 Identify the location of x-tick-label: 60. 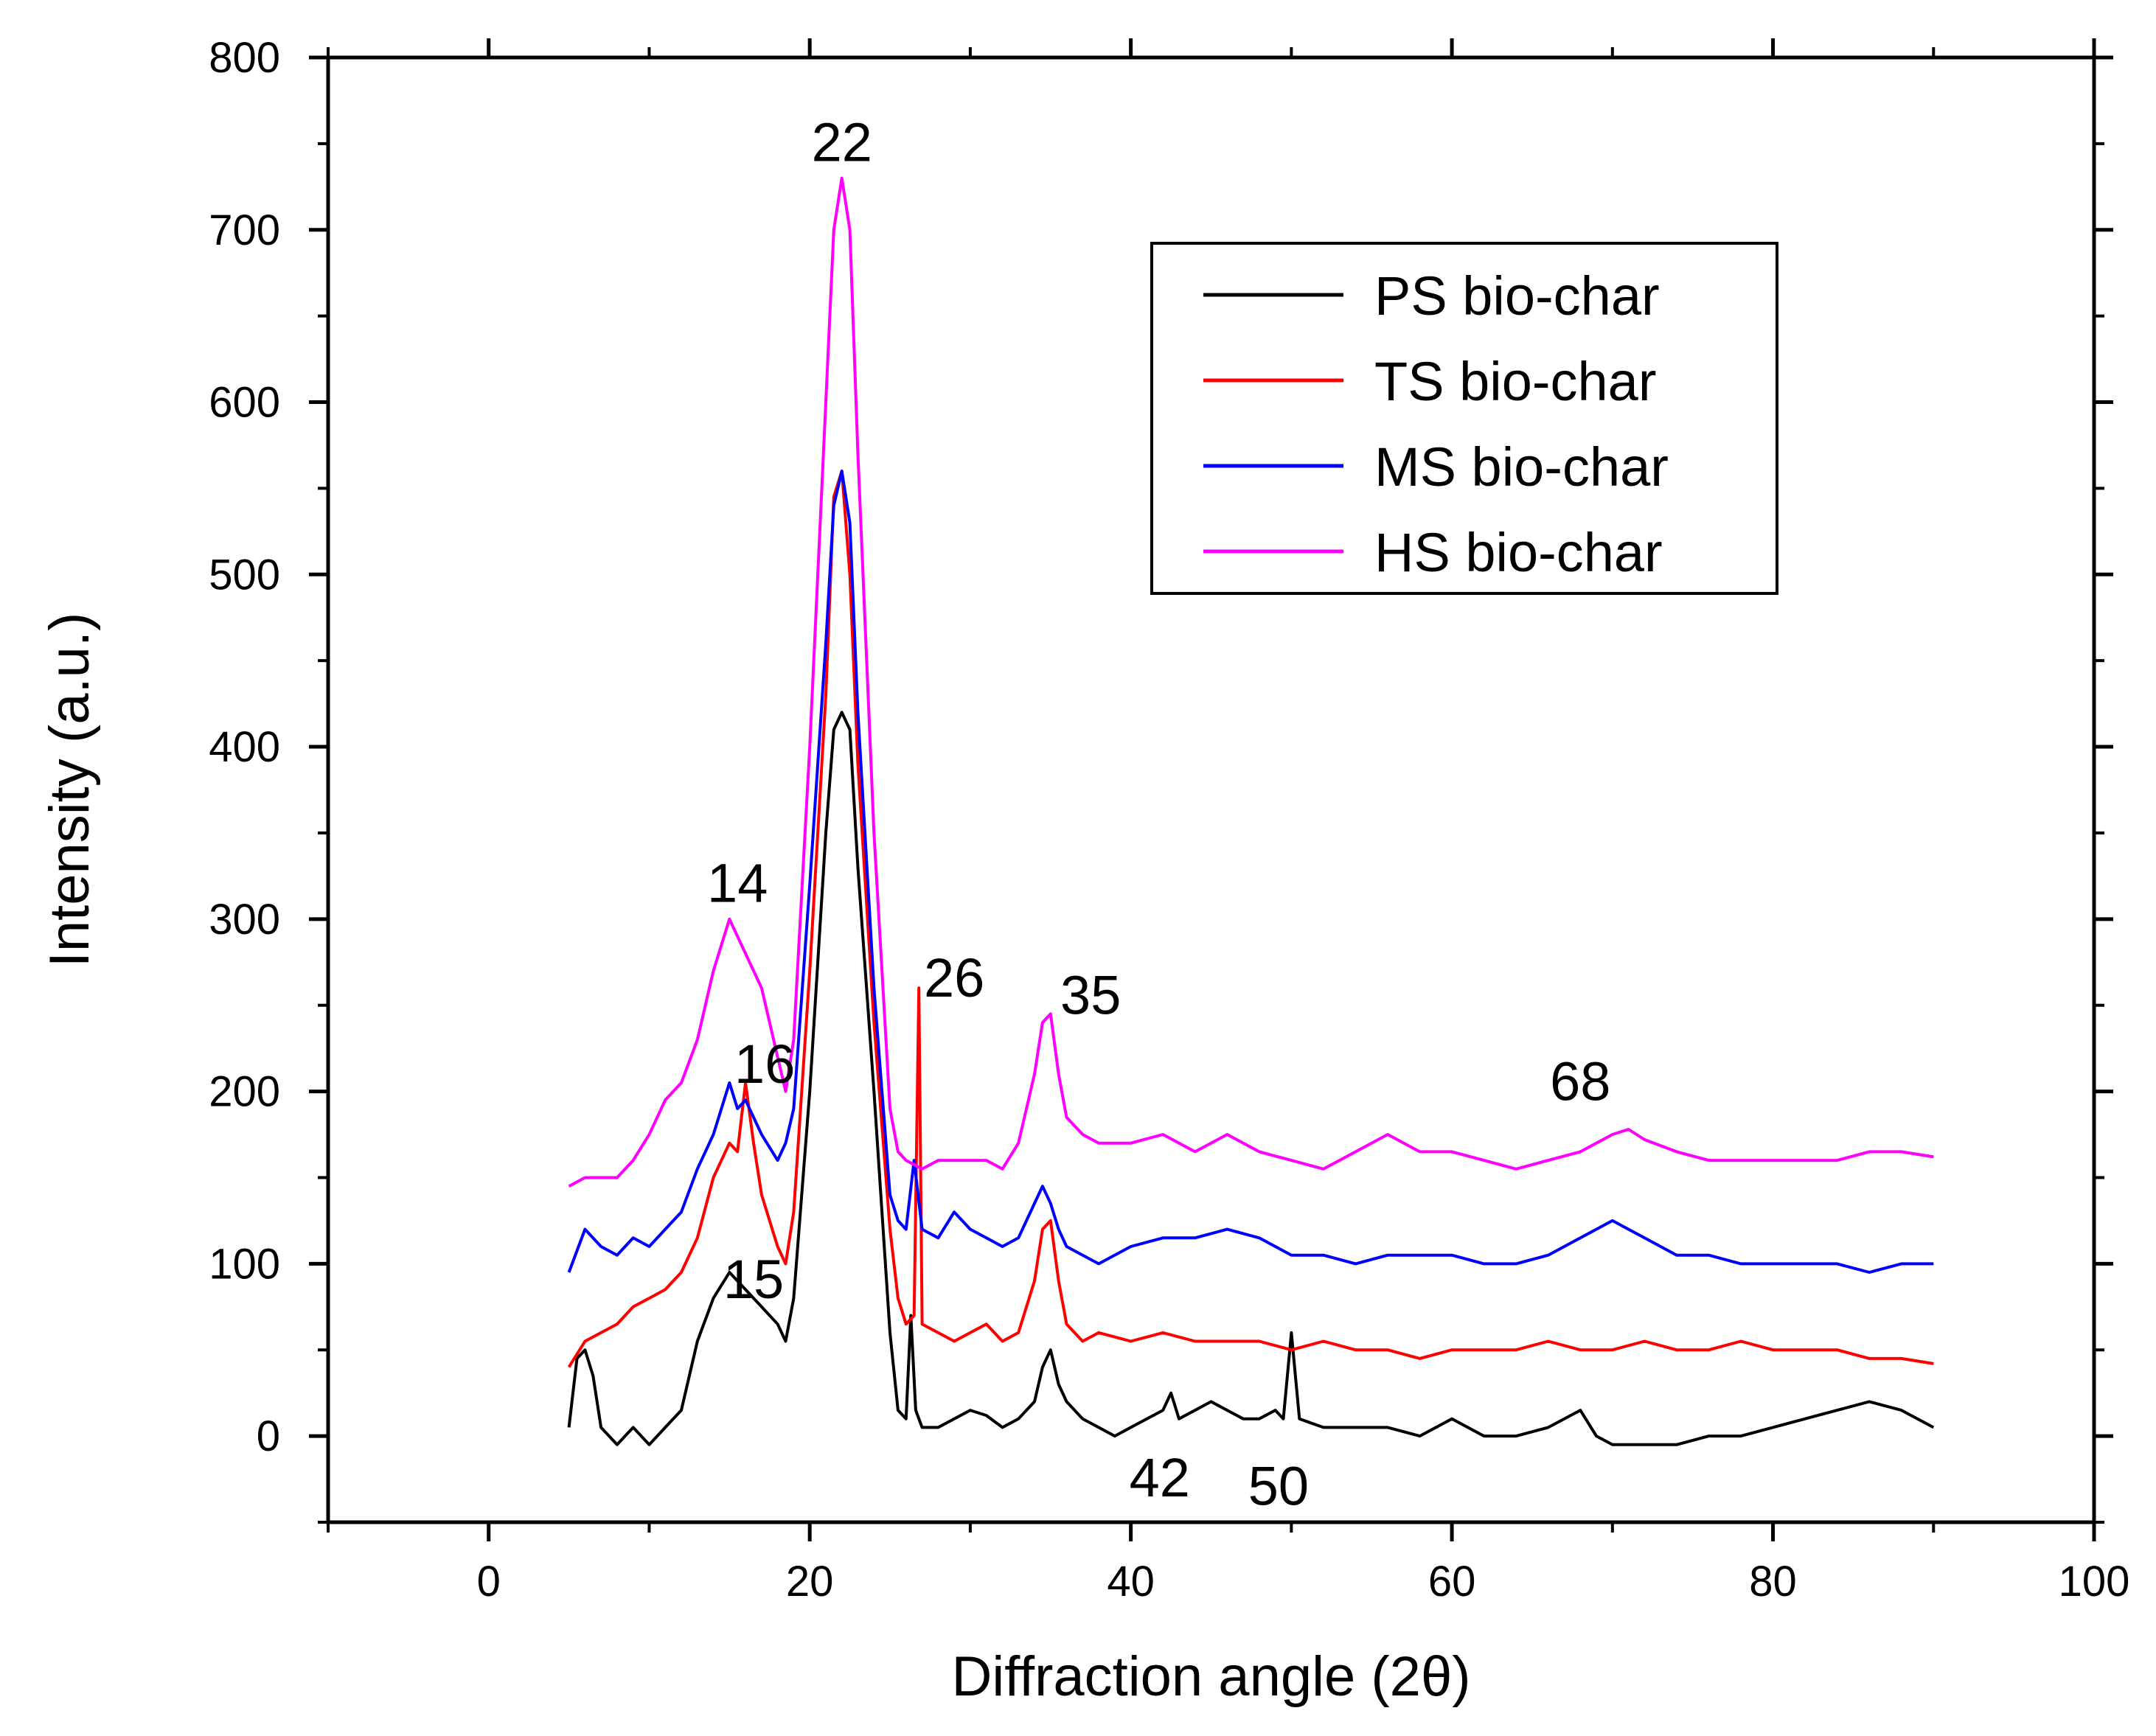
(1452, 1582).